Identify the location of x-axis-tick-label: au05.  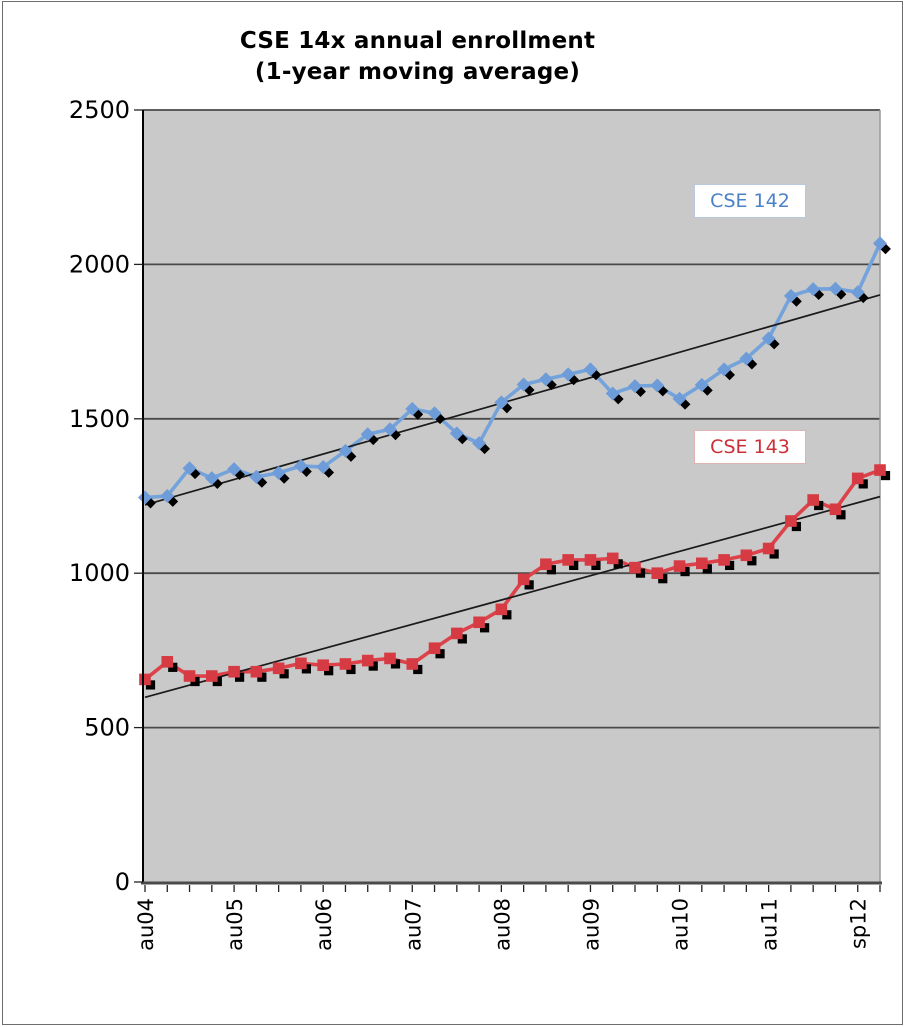
(235, 924).